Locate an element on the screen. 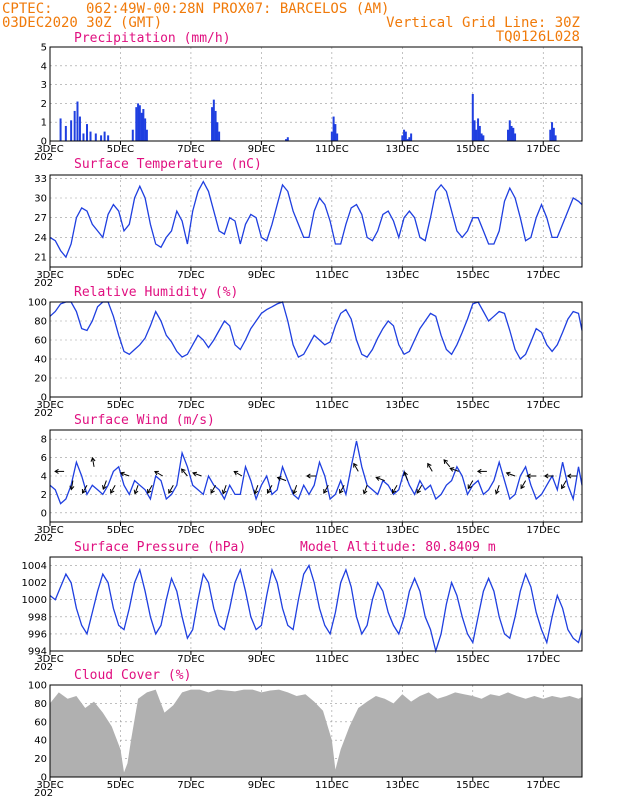 Image resolution: width=618 pixels, height=800 pixels. pressure-xtick-label: 11DEC is located at coordinates (332, 659).